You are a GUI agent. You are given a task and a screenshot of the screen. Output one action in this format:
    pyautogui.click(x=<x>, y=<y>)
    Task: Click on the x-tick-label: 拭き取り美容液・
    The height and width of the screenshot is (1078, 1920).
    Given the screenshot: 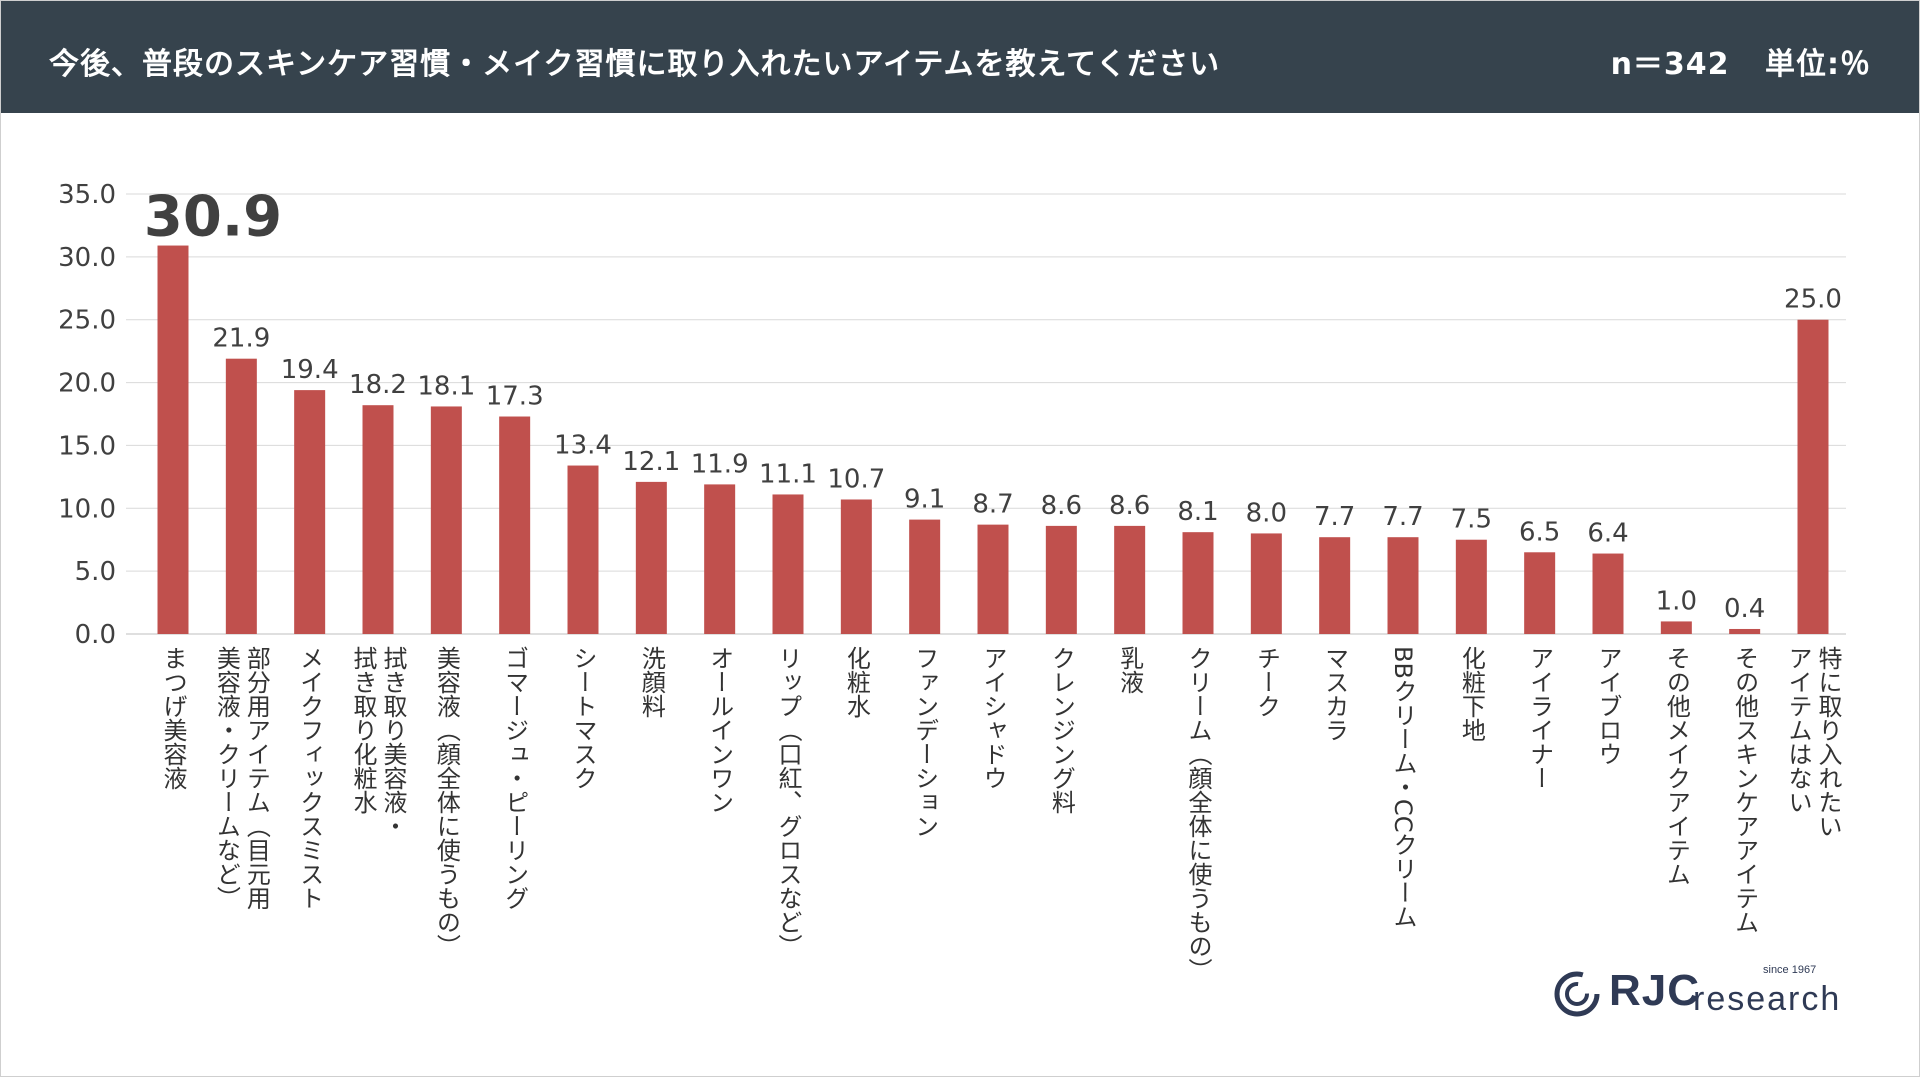 What is the action you would take?
    pyautogui.click(x=393, y=742)
    